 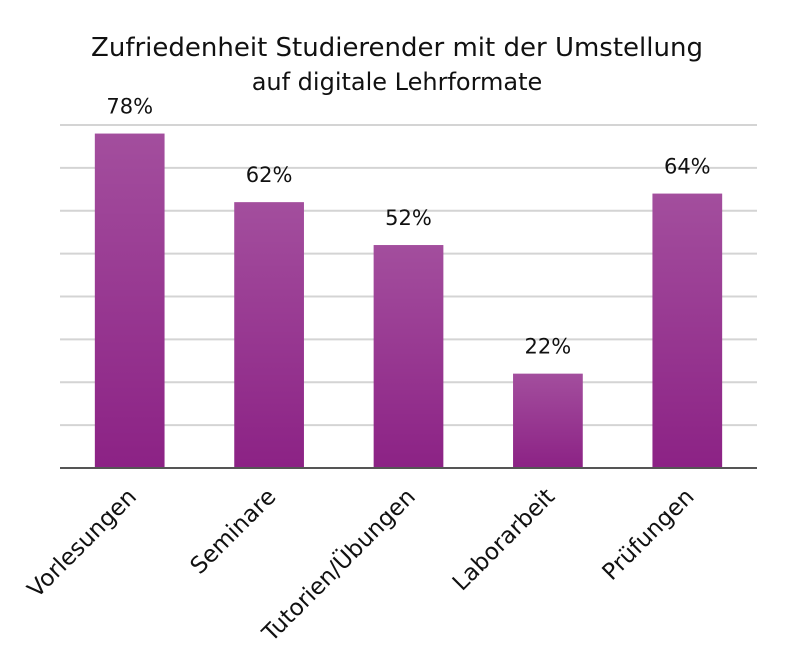 What do you see at coordinates (687, 167) in the screenshot?
I see `value-label: 64%` at bounding box center [687, 167].